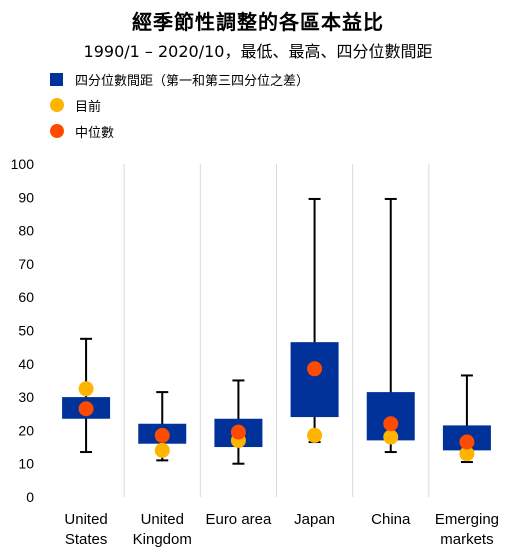 This screenshot has height=558, width=516. Describe the element at coordinates (88, 107) in the screenshot. I see `legend-current-label: 目前` at that location.